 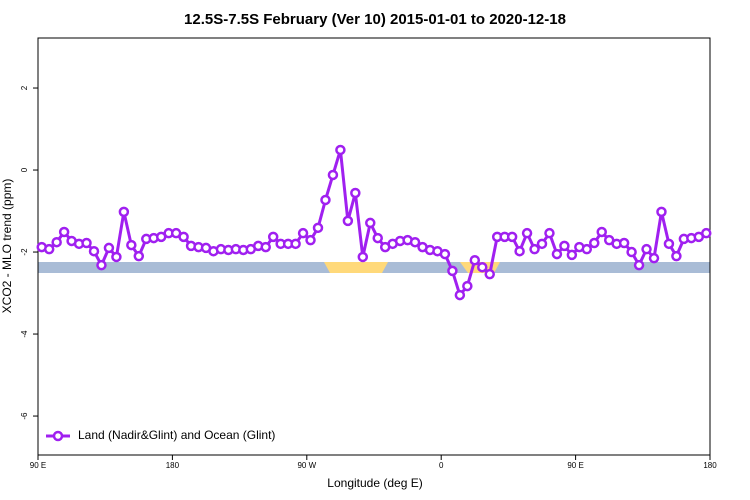 What do you see at coordinates (374, 483) in the screenshot?
I see `x-axis-label: Longitude (deg E)` at bounding box center [374, 483].